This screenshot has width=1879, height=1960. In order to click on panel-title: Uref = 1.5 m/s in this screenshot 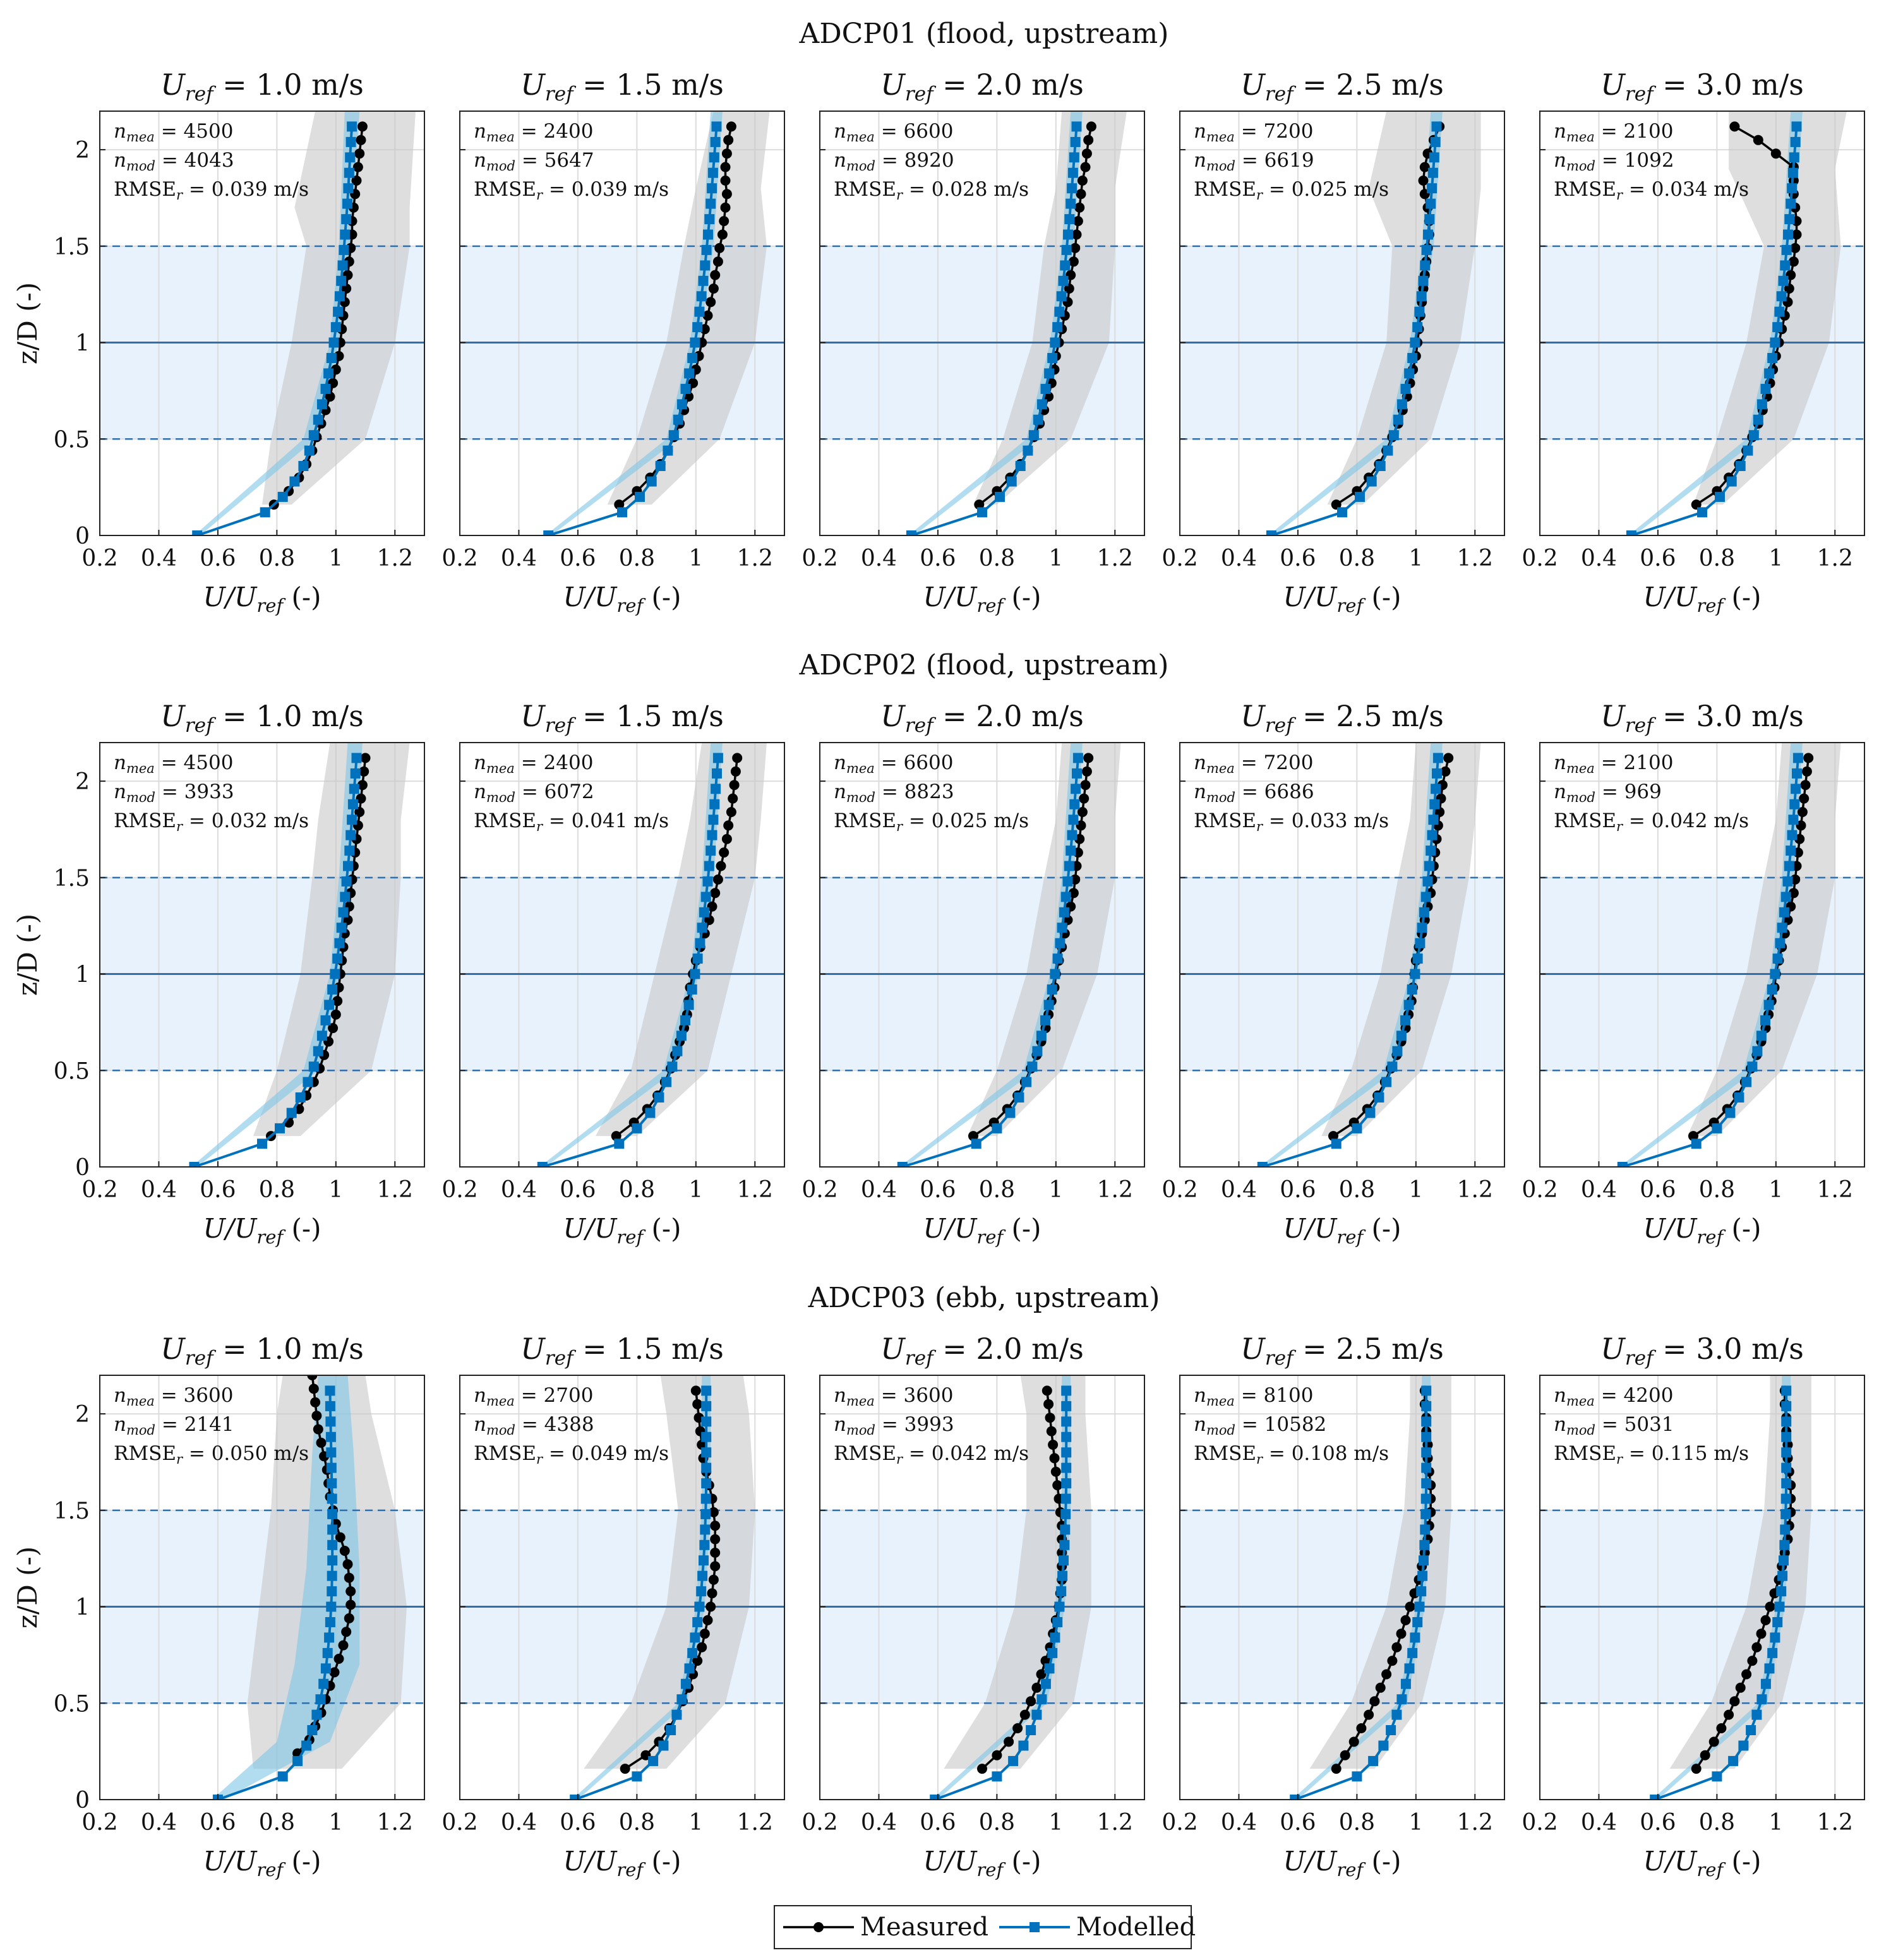, I will do `click(622, 86)`.